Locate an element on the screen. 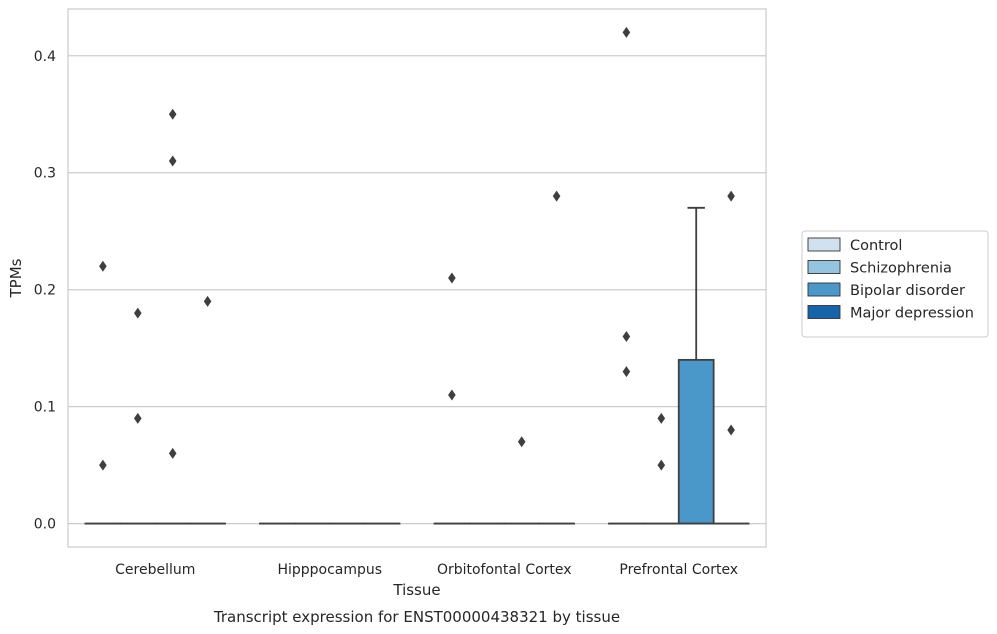 The image size is (997, 634). x-tick-label: Prefrontal Cortex is located at coordinates (678, 570).